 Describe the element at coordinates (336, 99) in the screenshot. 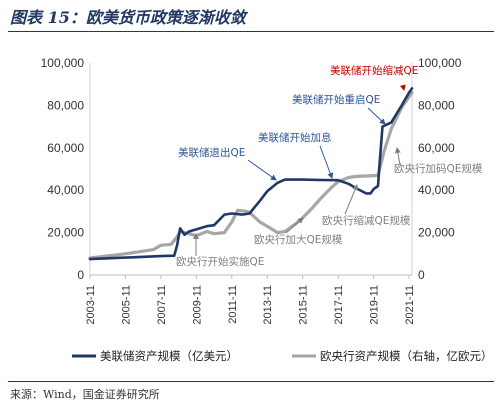

I see `annotation-label: 美联储开始重启QE` at that location.